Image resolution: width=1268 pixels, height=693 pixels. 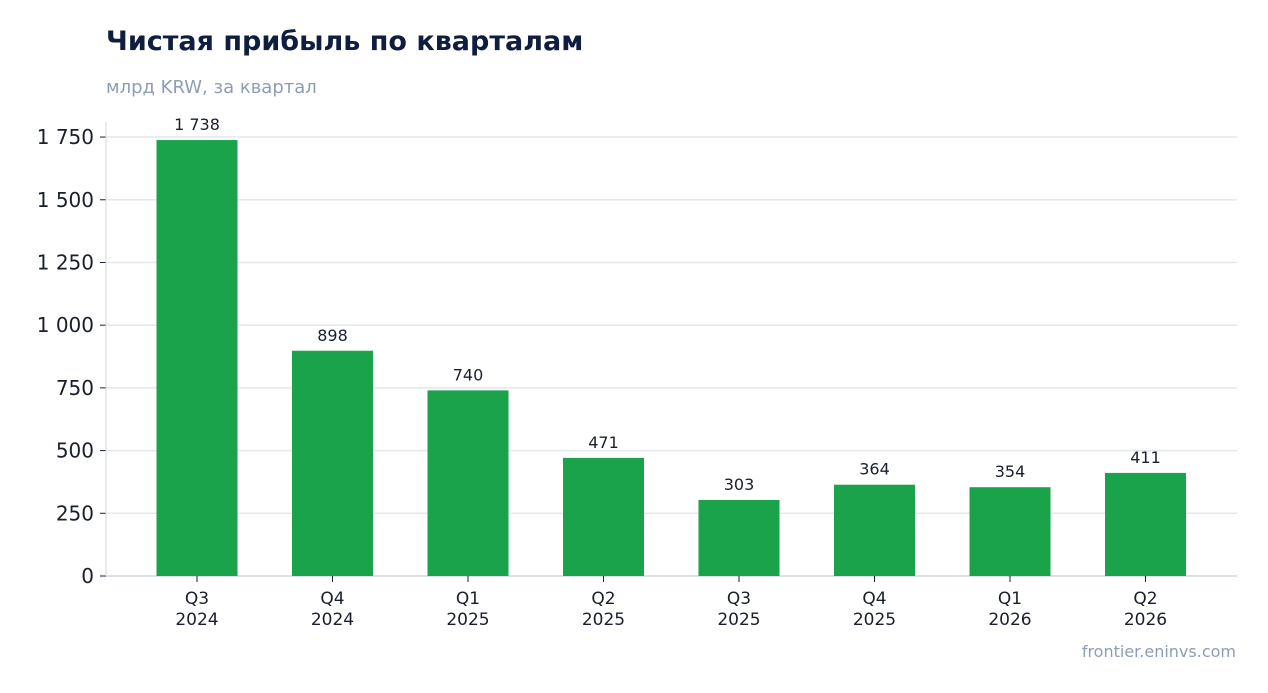 I want to click on data-label: 898, so click(x=332, y=335).